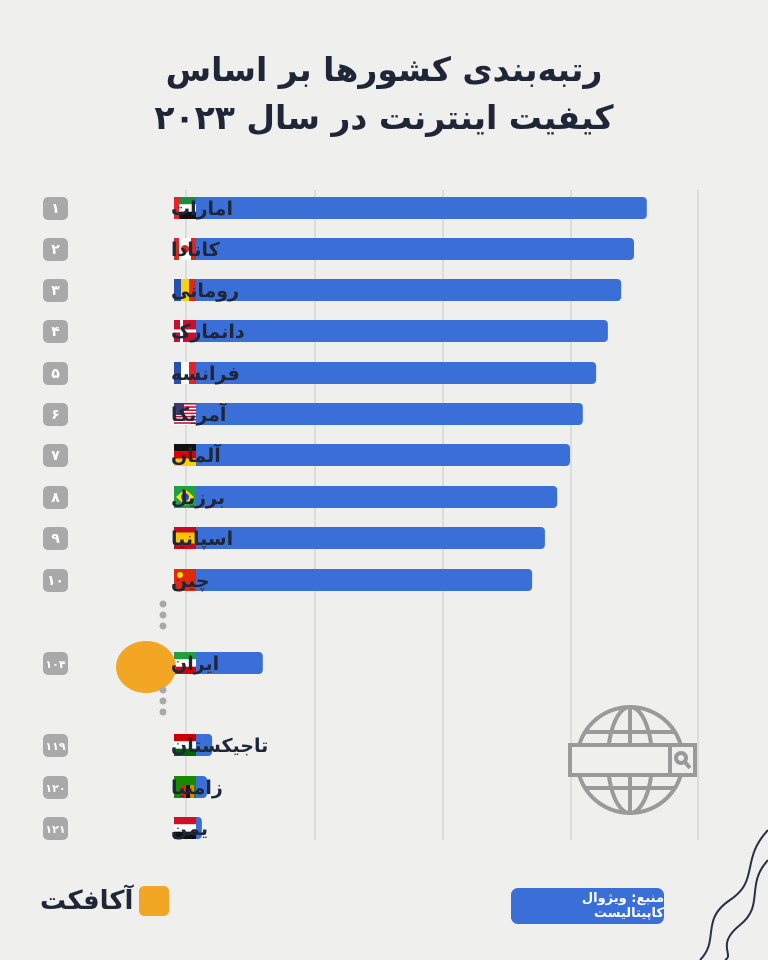 This screenshot has width=768, height=960. Describe the element at coordinates (87, 901) in the screenshot. I see `logo-text: آکافکت` at that location.